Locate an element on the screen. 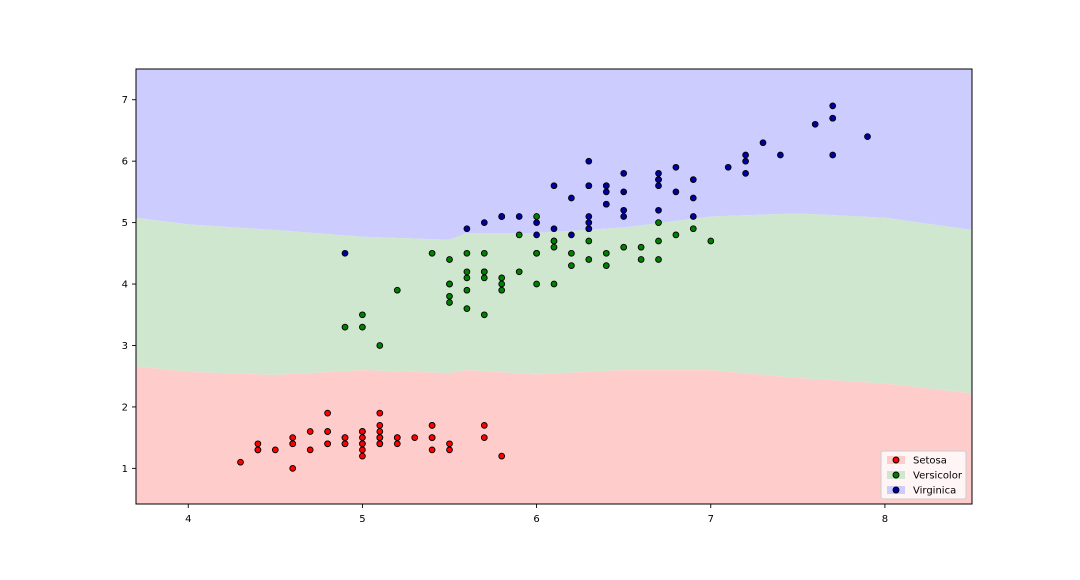  y-tick-label: 3 is located at coordinates (125, 346).